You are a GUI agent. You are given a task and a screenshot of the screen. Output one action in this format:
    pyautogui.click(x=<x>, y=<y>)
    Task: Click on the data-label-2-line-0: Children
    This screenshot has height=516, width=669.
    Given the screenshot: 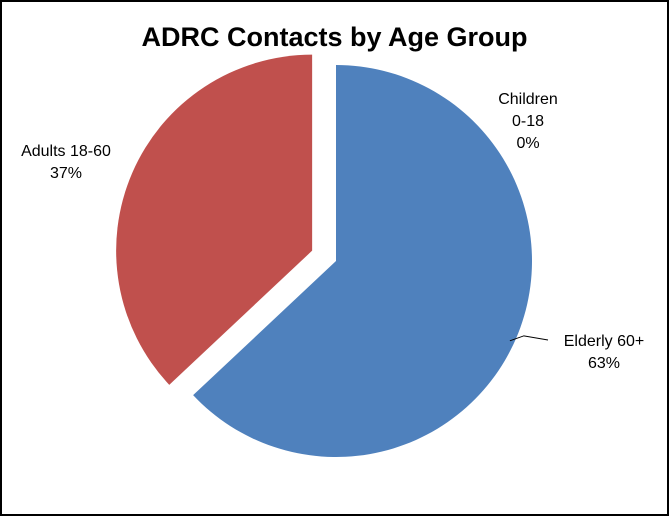 What is the action you would take?
    pyautogui.click(x=528, y=99)
    